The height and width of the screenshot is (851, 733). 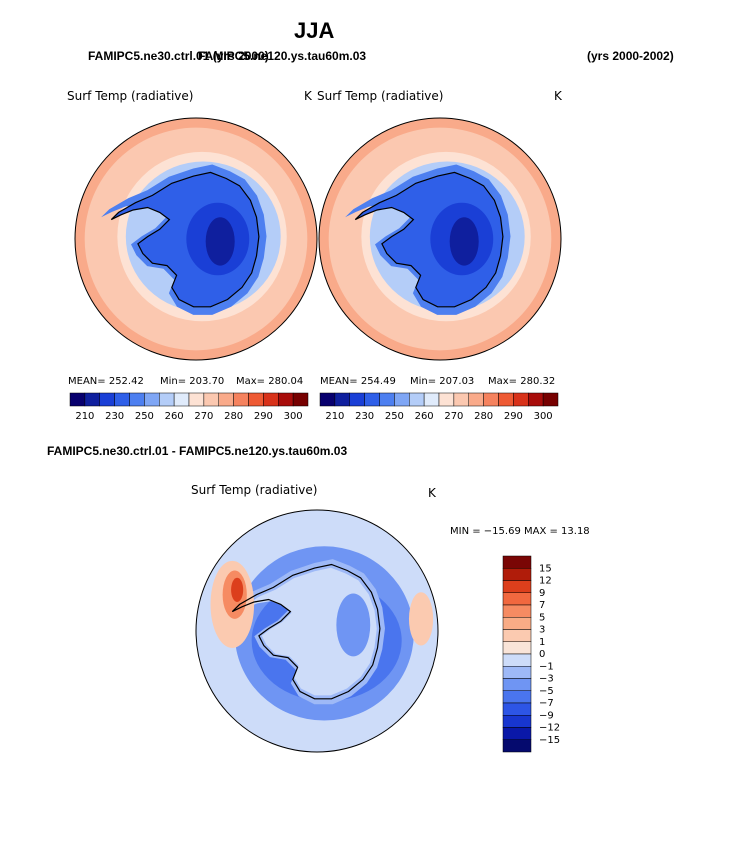 I want to click on colorbar-tick-label: 7, so click(x=542, y=605).